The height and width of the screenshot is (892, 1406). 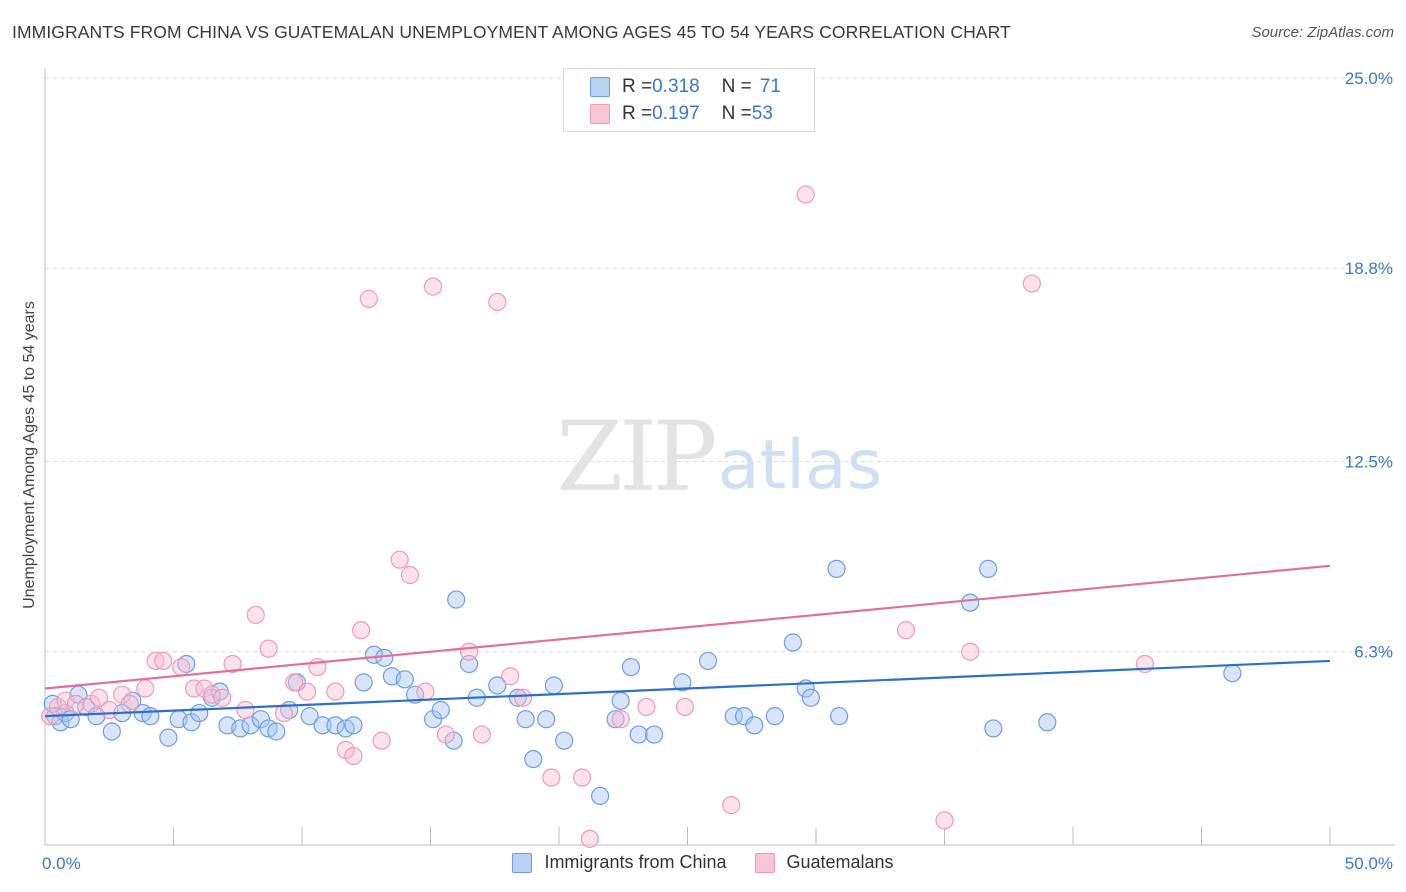 What do you see at coordinates (1369, 78) in the screenshot?
I see `y-tick-label: 25.0%` at bounding box center [1369, 78].